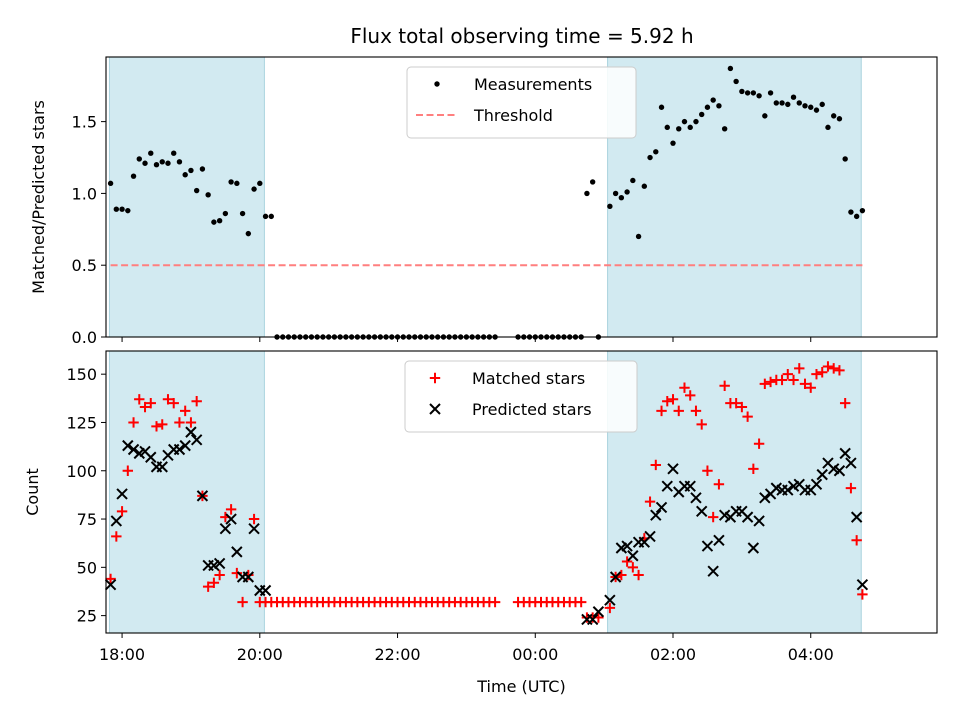 The height and width of the screenshot is (724, 960). What do you see at coordinates (535, 654) in the screenshot?
I see `x-tick-label: 00:00` at bounding box center [535, 654].